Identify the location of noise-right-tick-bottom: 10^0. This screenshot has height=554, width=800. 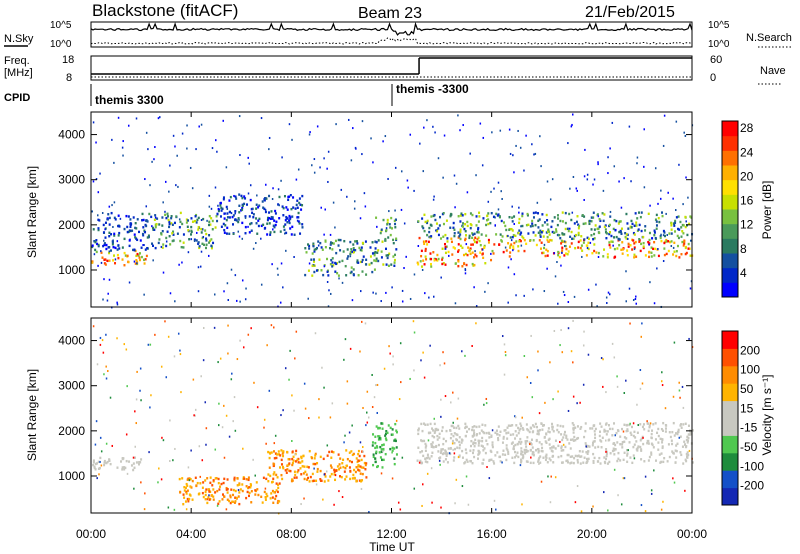
(719, 44).